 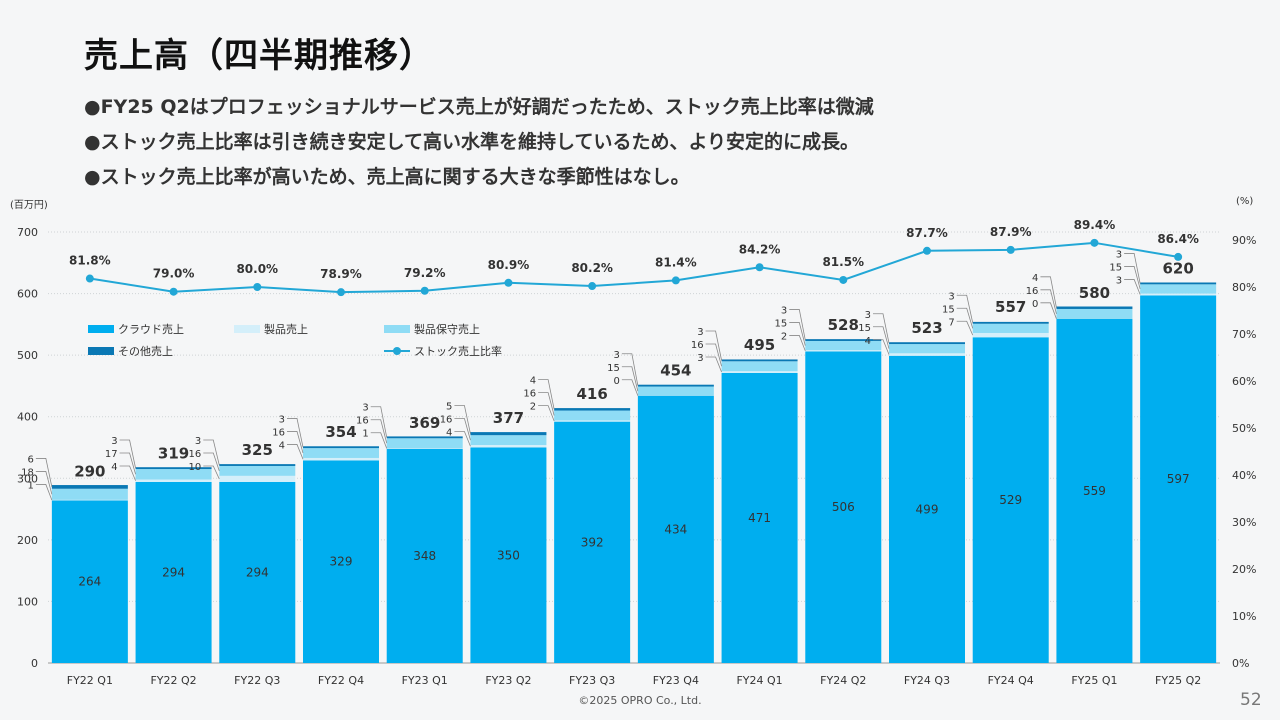 What do you see at coordinates (508, 418) in the screenshot?
I see `total-label: 377` at bounding box center [508, 418].